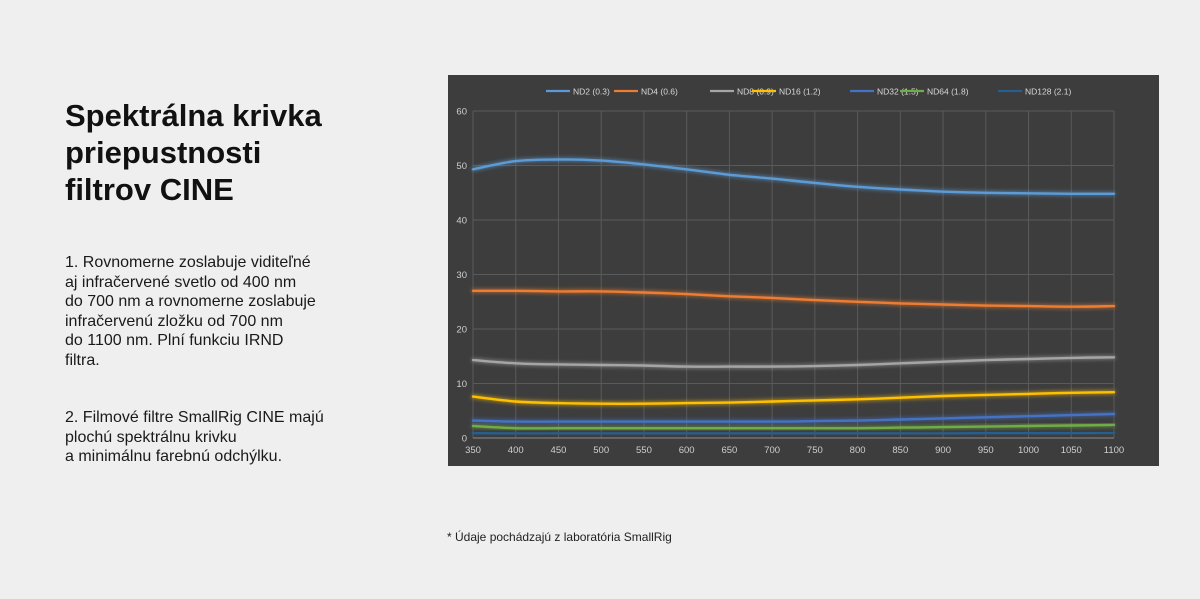  What do you see at coordinates (729, 450) in the screenshot?
I see `x-tick-label: 650` at bounding box center [729, 450].